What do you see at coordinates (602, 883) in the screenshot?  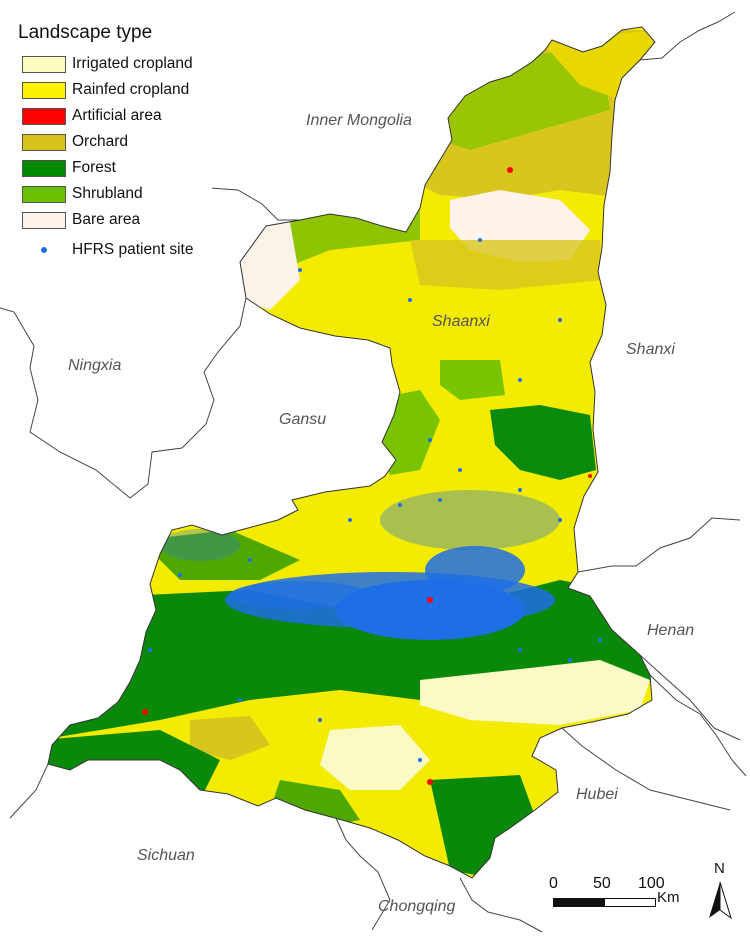 I see `scale-tick-50: 50` at bounding box center [602, 883].